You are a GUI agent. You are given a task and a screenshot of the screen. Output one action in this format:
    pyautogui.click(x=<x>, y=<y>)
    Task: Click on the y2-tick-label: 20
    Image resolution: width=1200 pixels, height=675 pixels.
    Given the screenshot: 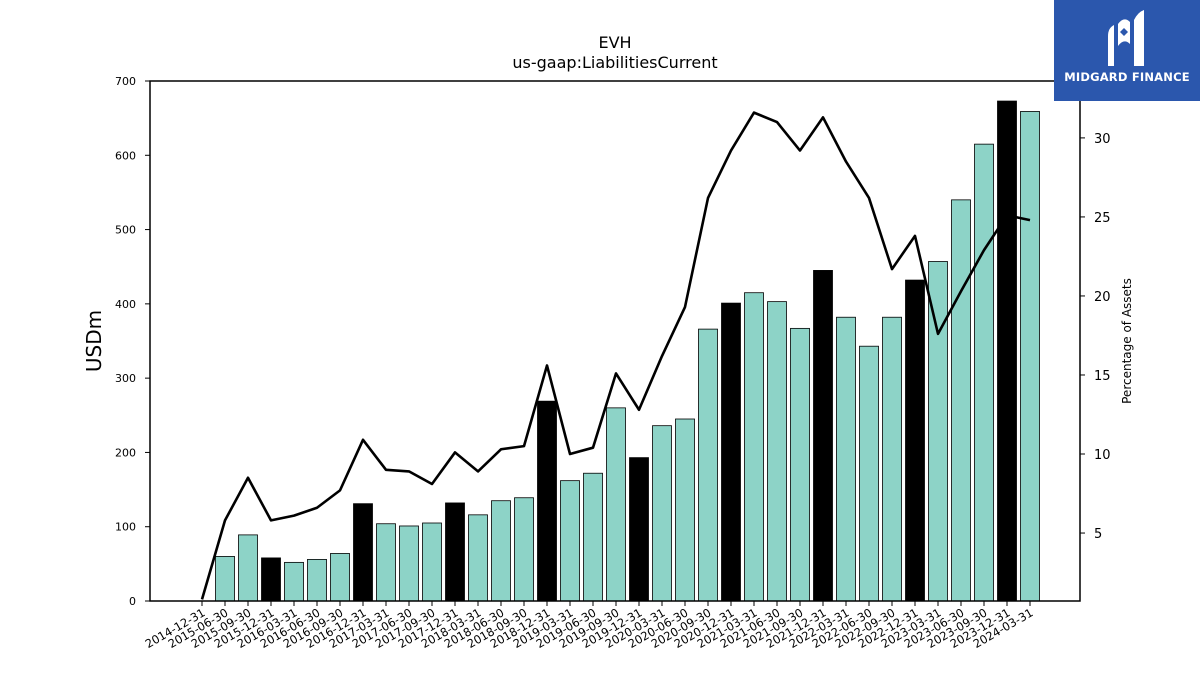 What is the action you would take?
    pyautogui.click(x=1102, y=297)
    